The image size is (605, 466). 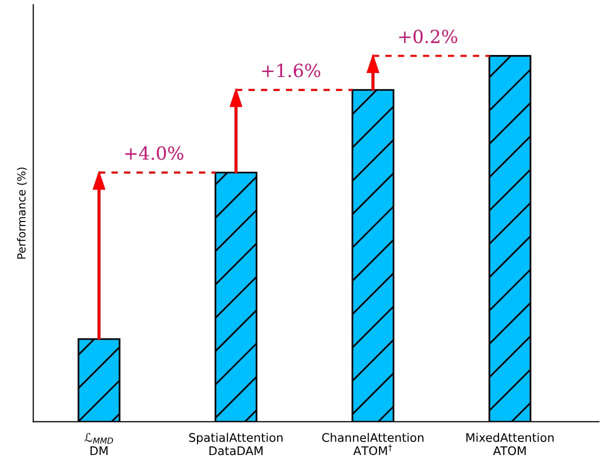 What do you see at coordinates (154, 153) in the screenshot?
I see `annotation: +4.0%` at bounding box center [154, 153].